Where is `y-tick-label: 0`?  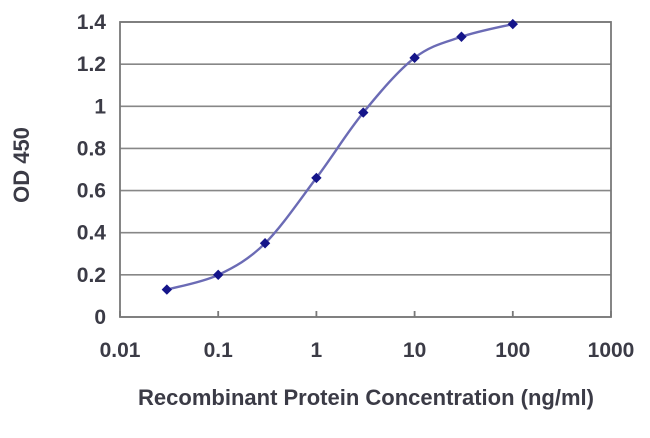 y-tick-label: 0 is located at coordinates (100, 317).